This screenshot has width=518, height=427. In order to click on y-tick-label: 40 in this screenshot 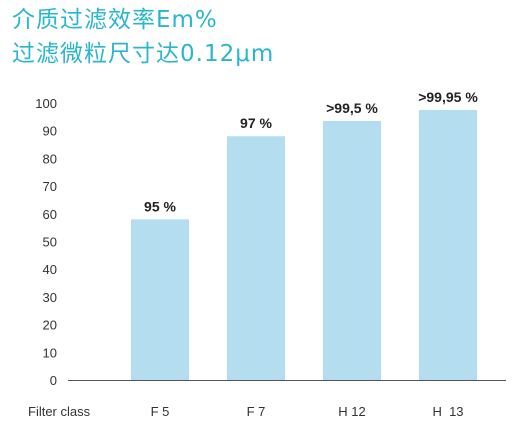, I will do `click(50, 269)`.